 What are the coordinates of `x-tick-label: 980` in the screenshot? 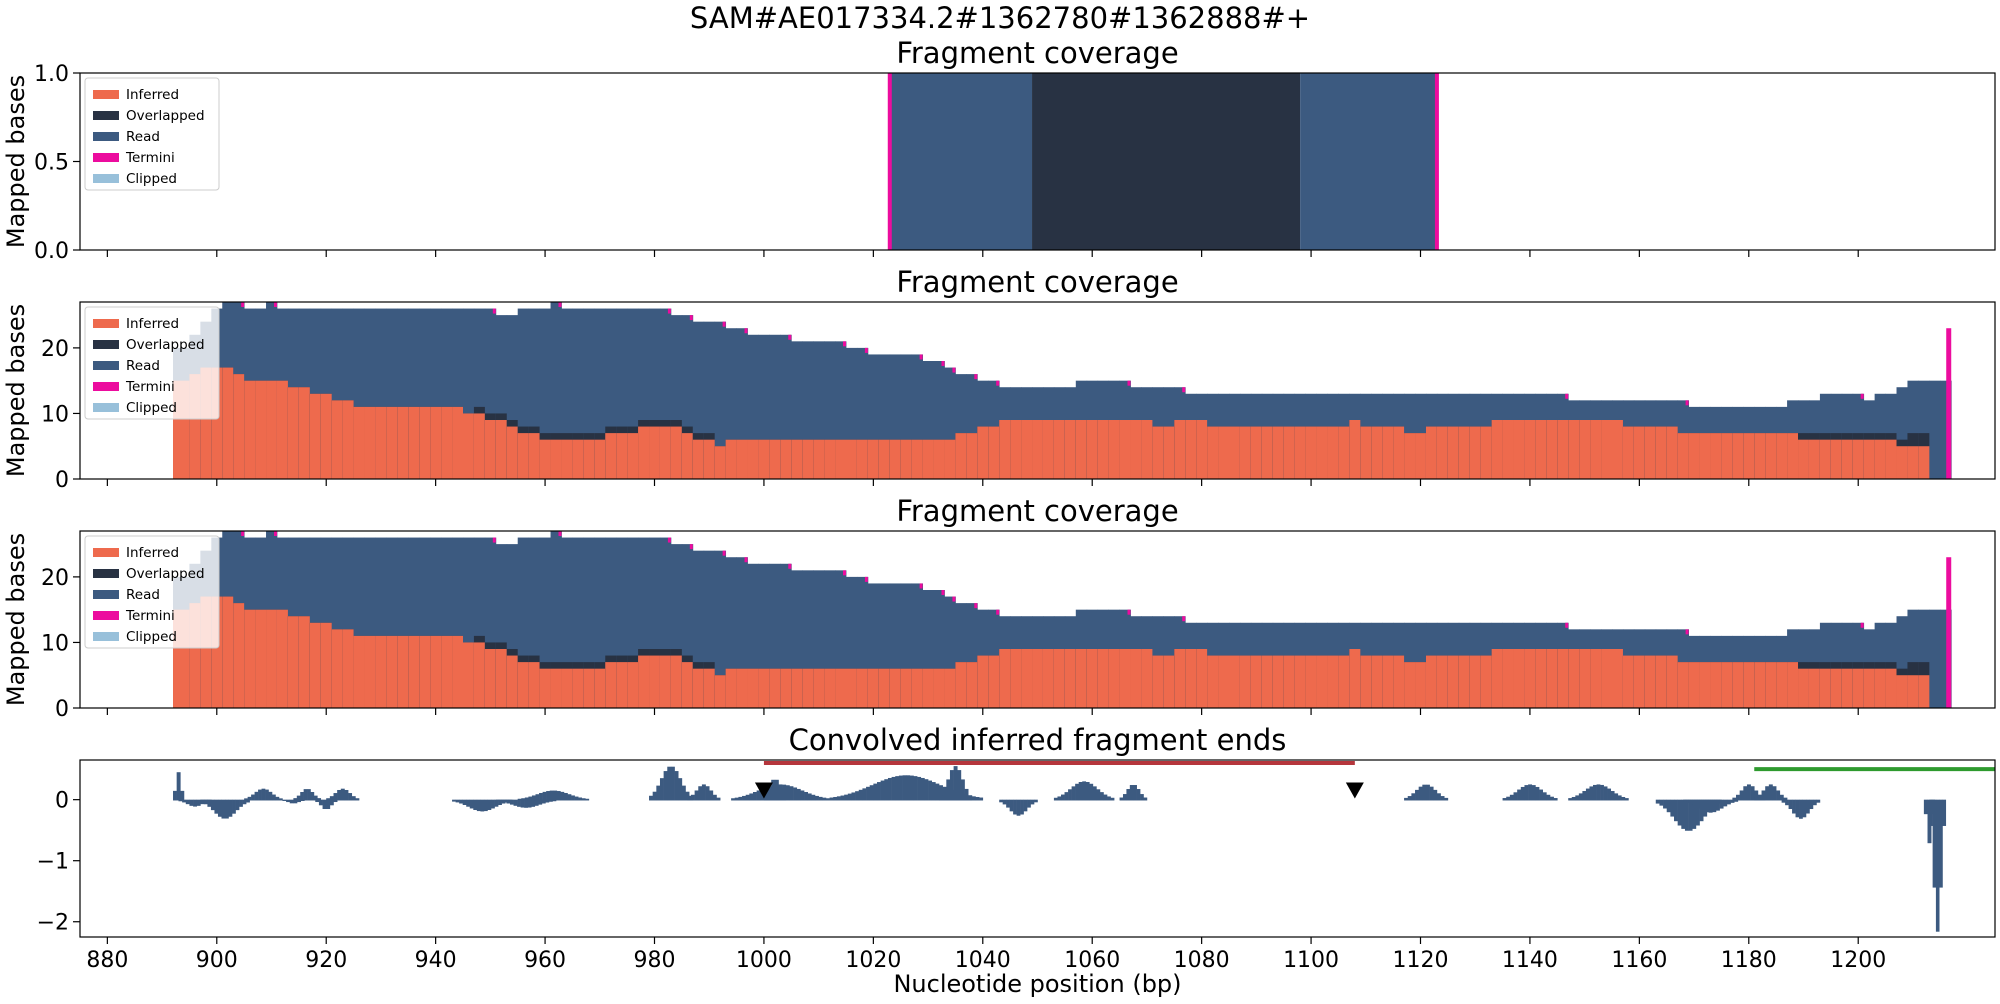 It's located at (655, 960).